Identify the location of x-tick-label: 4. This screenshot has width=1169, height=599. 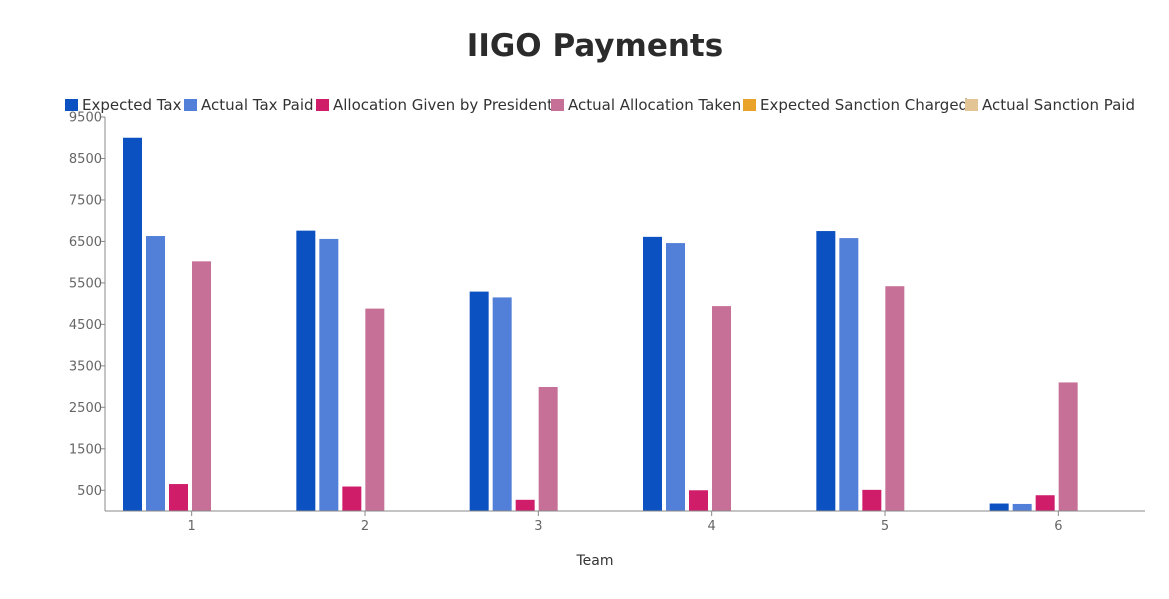
(712, 526).